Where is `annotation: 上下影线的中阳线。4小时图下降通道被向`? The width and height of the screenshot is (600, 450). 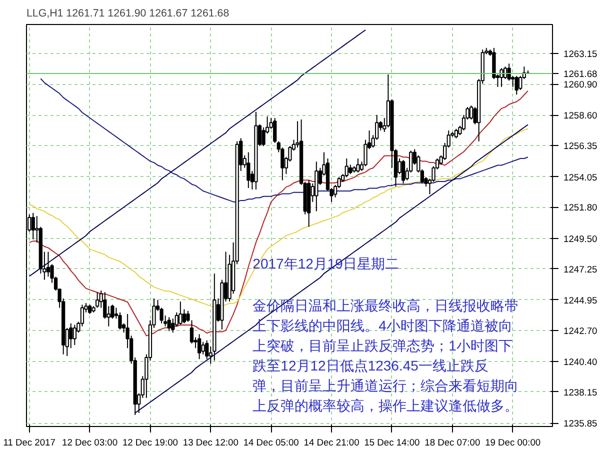
annotation: 上下影线的中阳线。4小时图下降通道被向 is located at coordinates (382, 326).